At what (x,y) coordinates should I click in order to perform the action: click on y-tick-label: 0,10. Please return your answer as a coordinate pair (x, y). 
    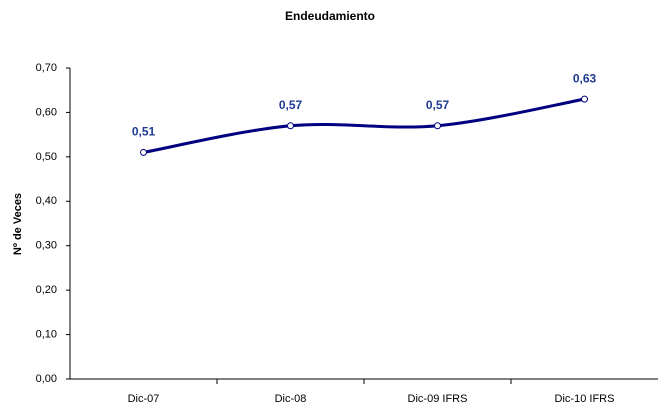
    Looking at the image, I should click on (46, 334).